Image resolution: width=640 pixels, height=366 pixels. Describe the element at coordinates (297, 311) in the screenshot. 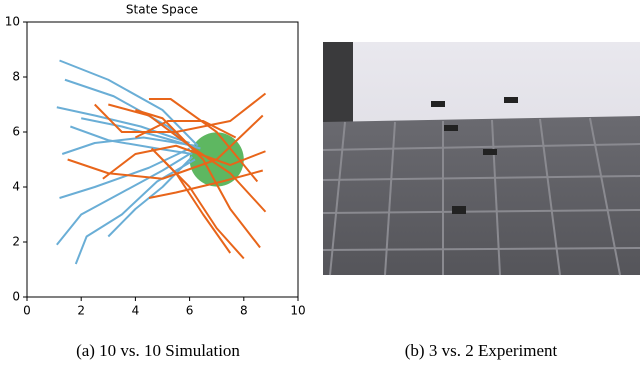

I see `x-tick-label: 10` at that location.